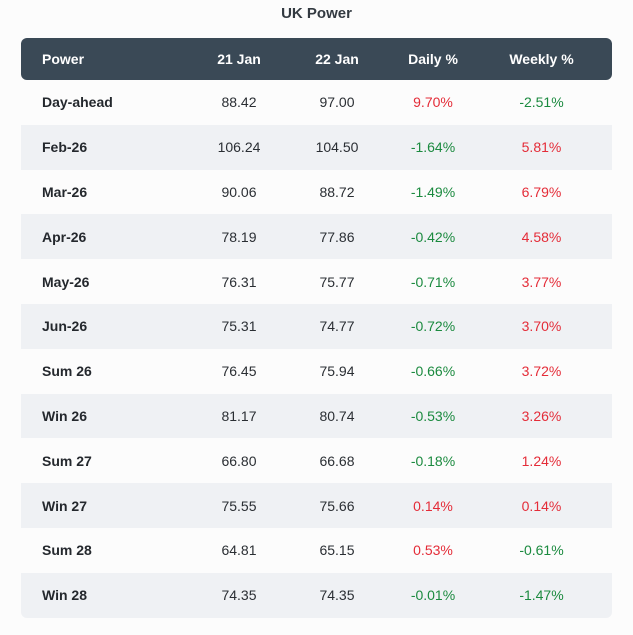  What do you see at coordinates (110, 326) in the screenshot?
I see `row-label: Jun-26` at bounding box center [110, 326].